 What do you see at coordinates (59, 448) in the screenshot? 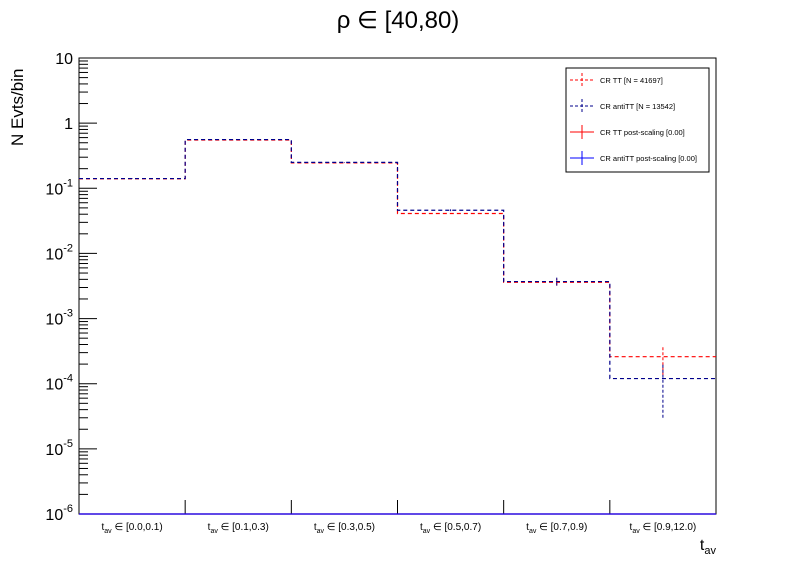
I see `y-tick-label: 10⁻⁵` at bounding box center [59, 448].